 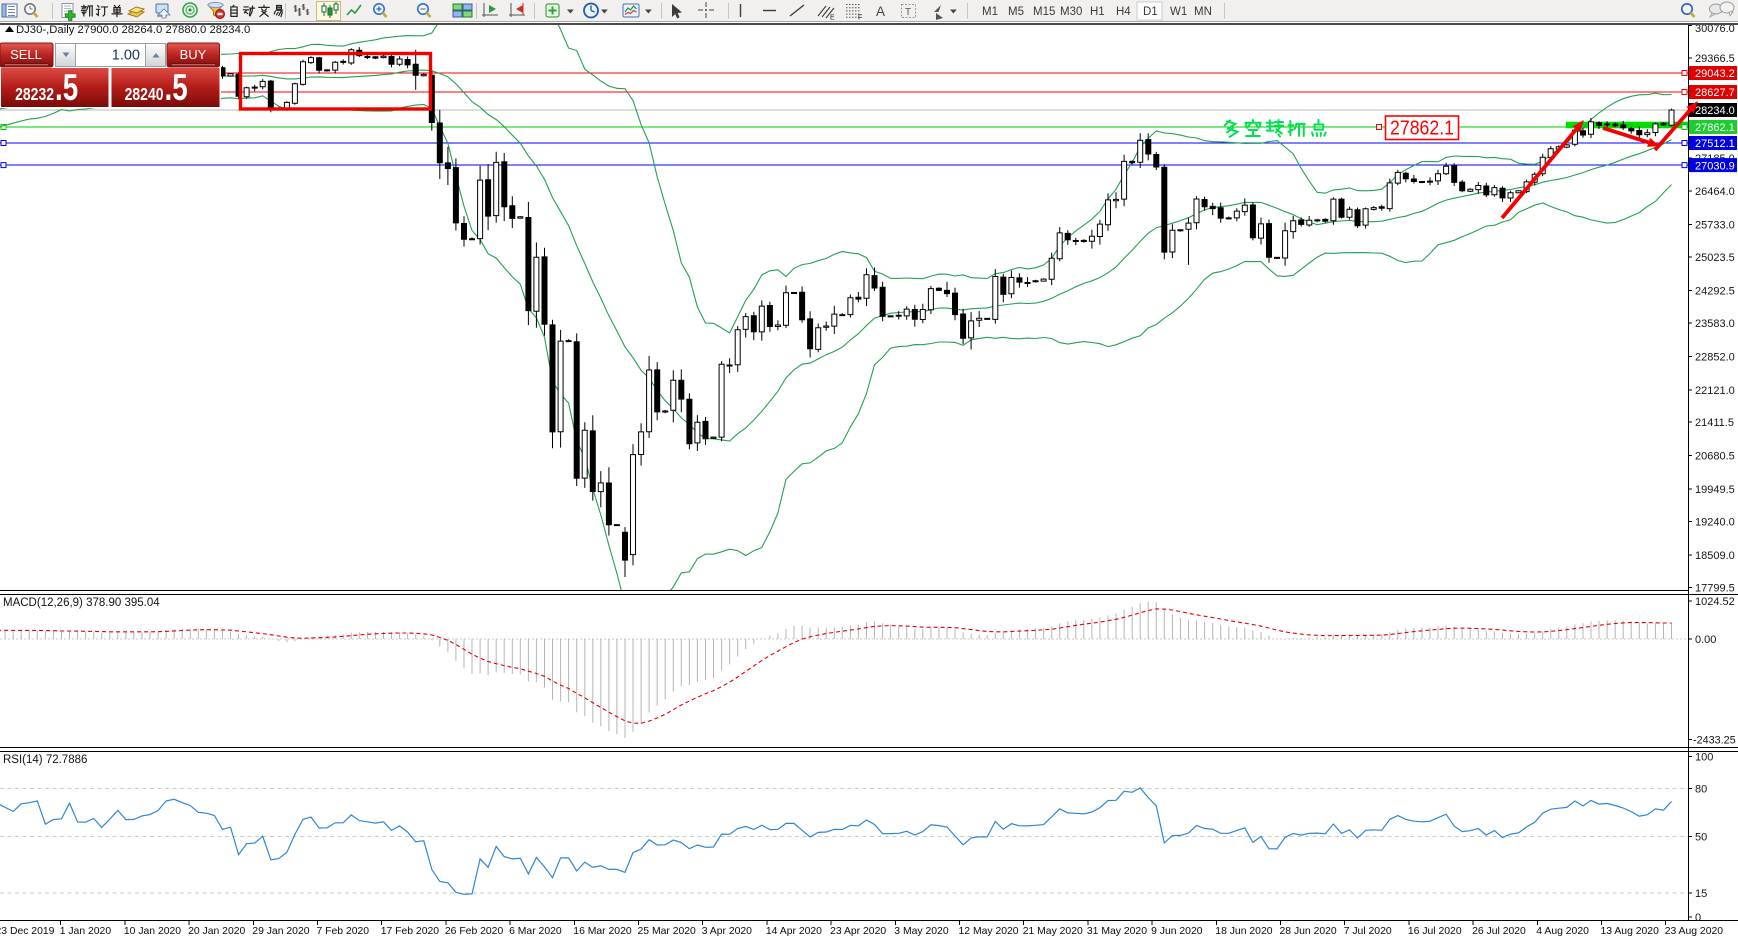 I want to click on svg-text: 3 Apr 2020, so click(x=727, y=931).